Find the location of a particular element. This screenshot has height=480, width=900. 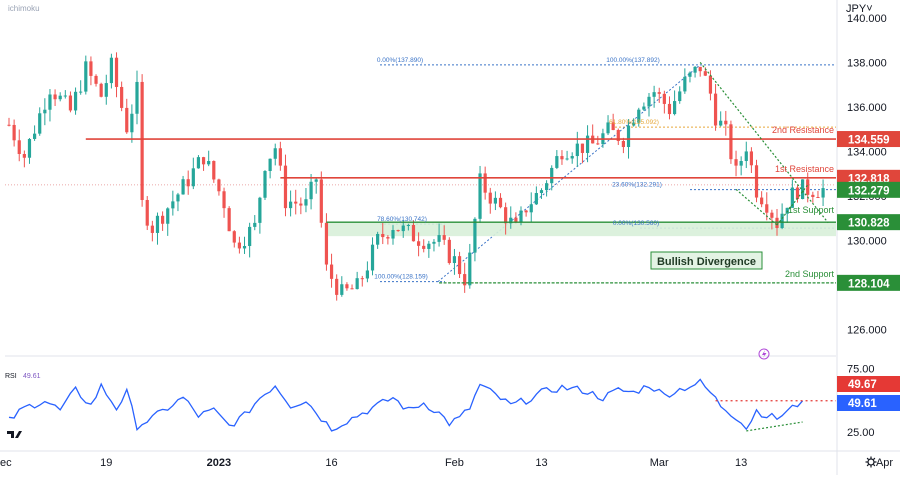

price-tag: 134.559 is located at coordinates (868, 139).